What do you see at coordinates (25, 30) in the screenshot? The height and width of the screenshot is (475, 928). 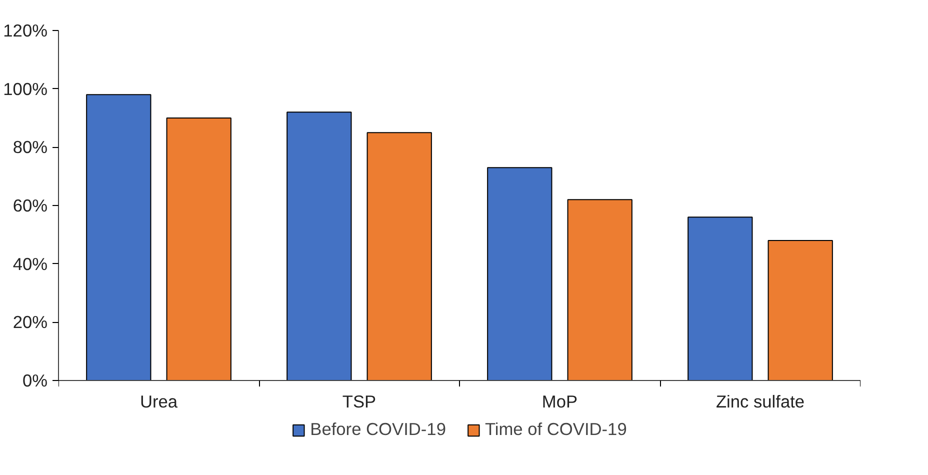 I see `y-tick-label: 120%` at bounding box center [25, 30].